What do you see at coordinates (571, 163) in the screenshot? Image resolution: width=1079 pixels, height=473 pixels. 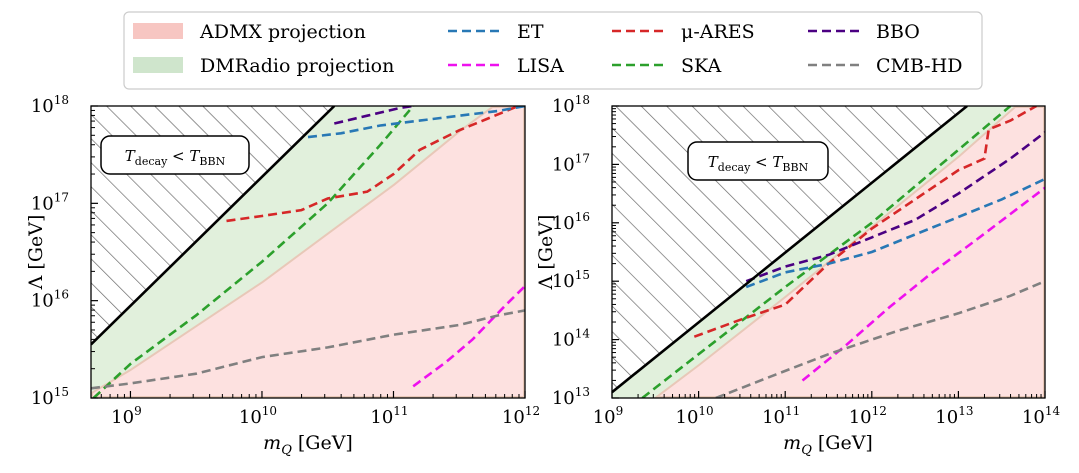 I see `right-y-tick-label: 1017` at bounding box center [571, 163].